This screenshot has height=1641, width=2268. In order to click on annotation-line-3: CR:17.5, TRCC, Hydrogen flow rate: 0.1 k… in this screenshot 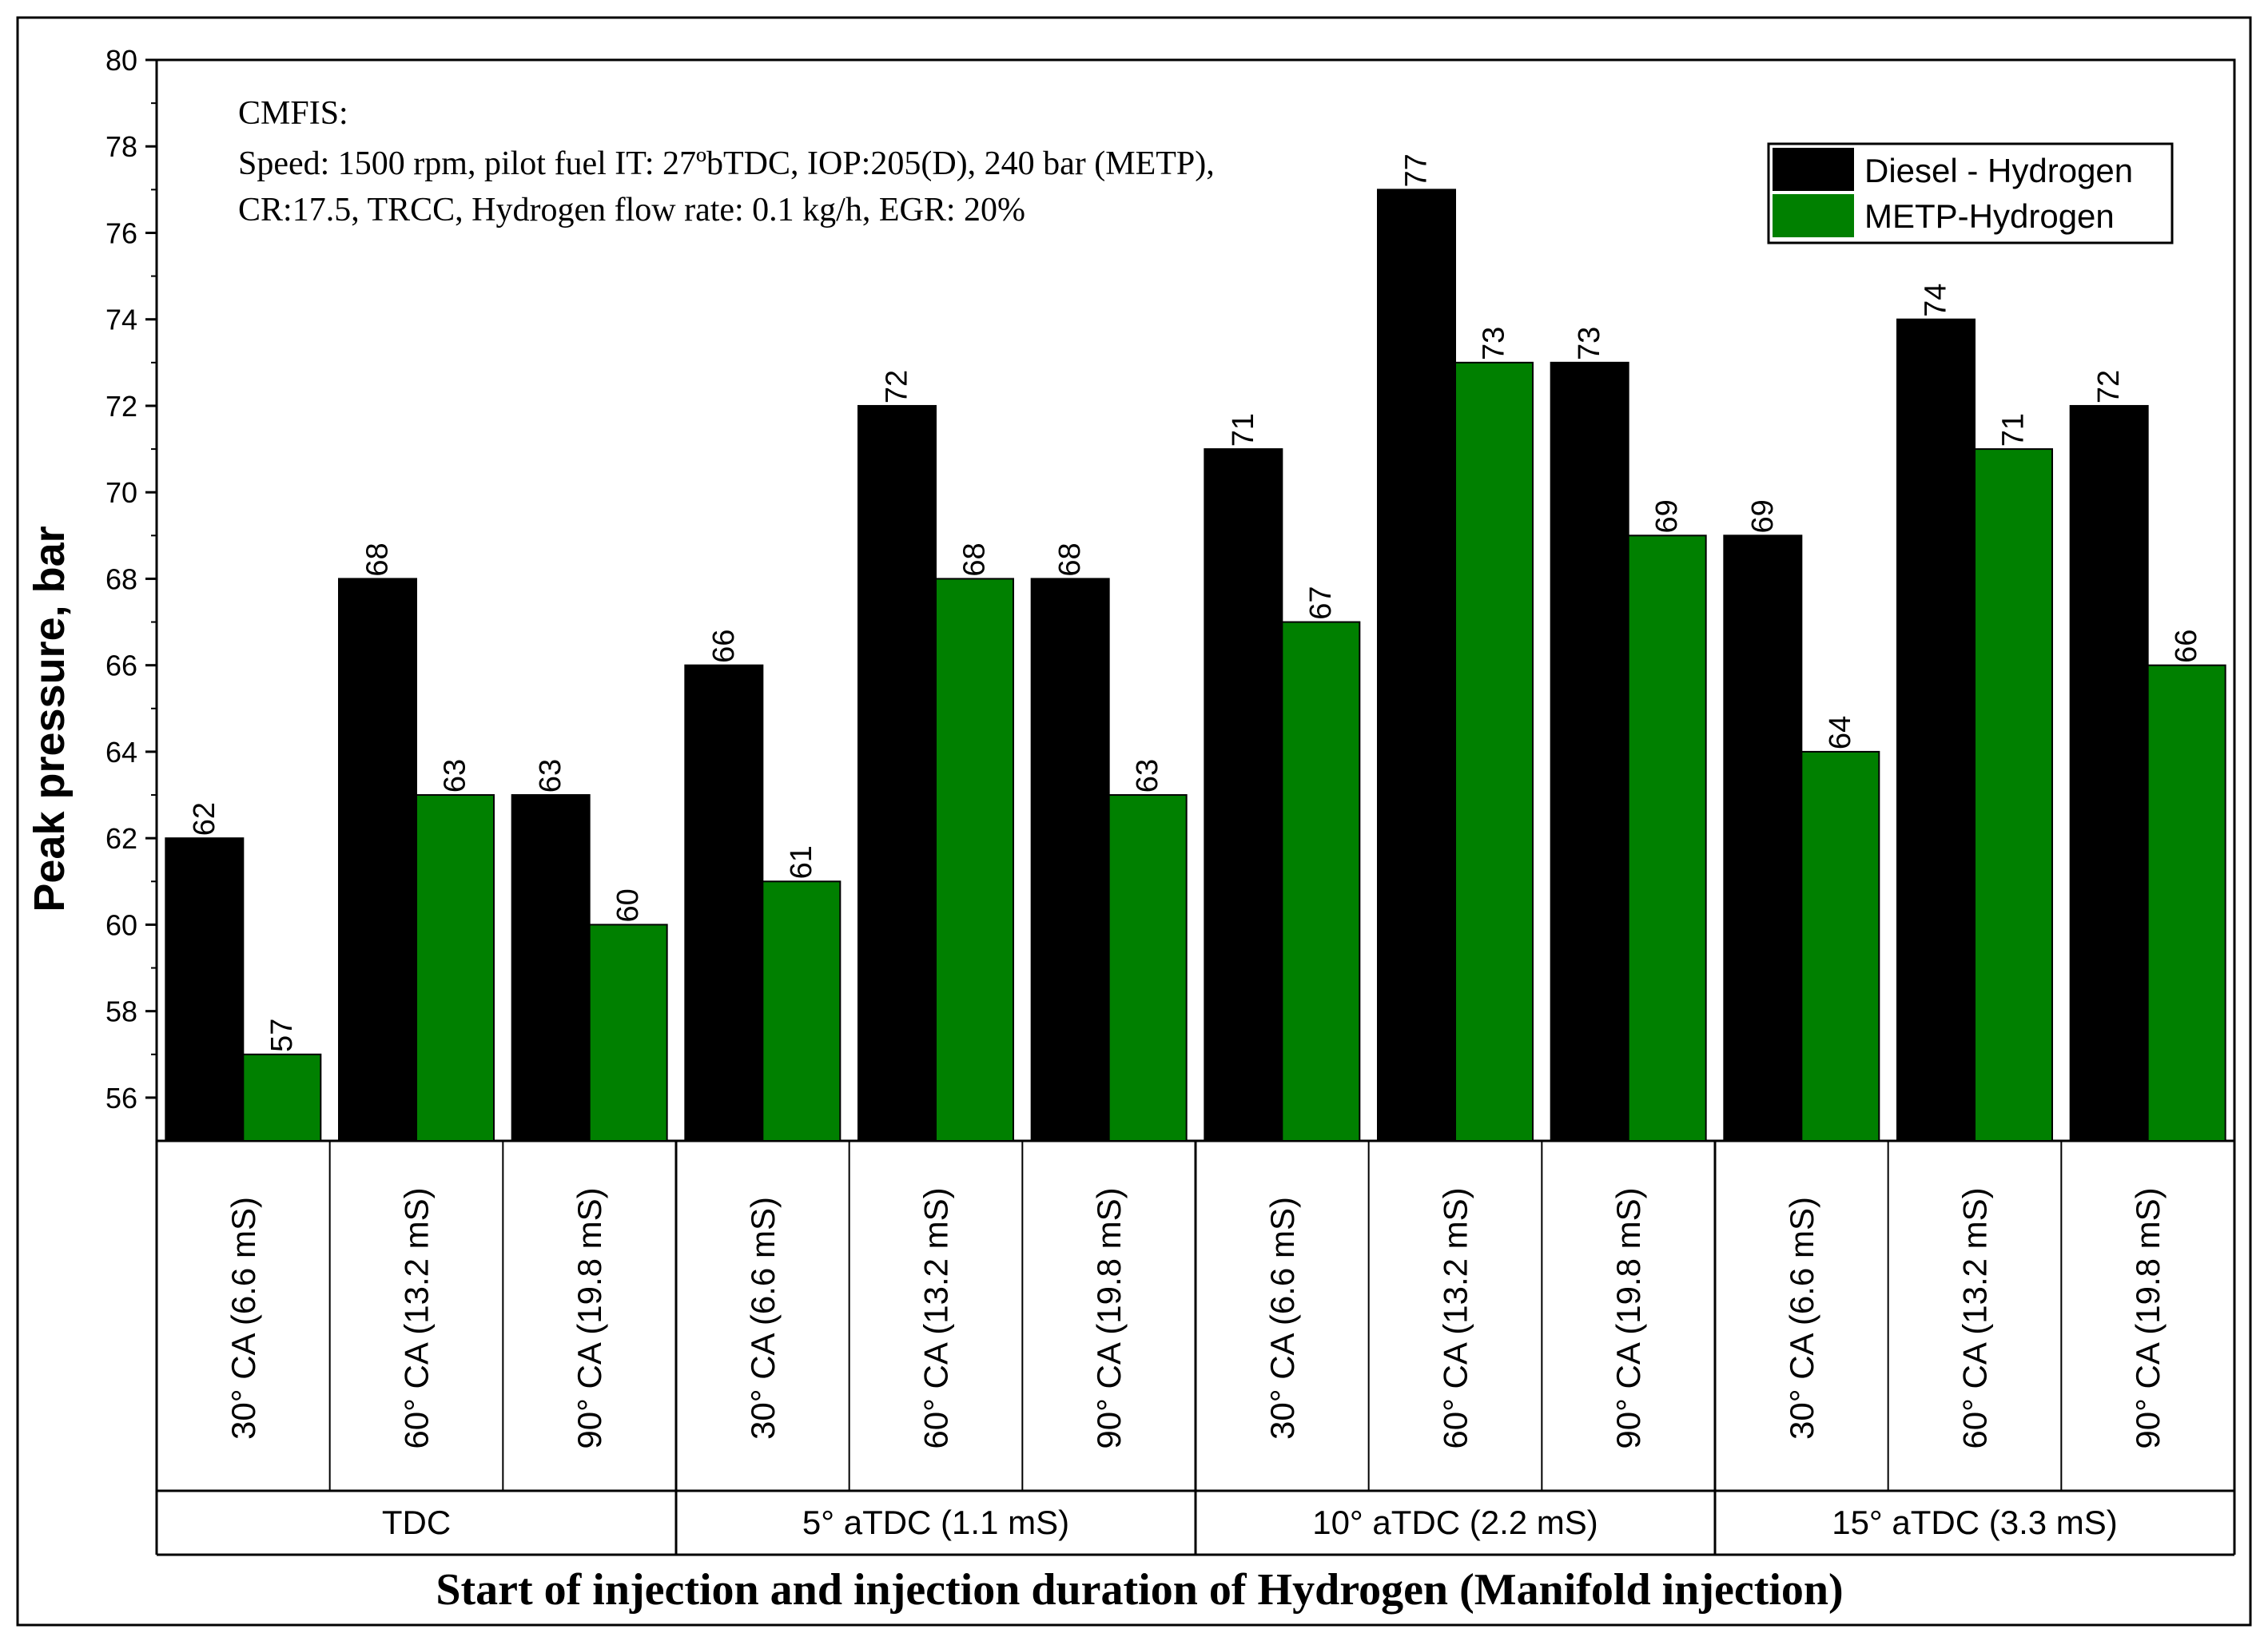, I will do `click(631, 210)`.